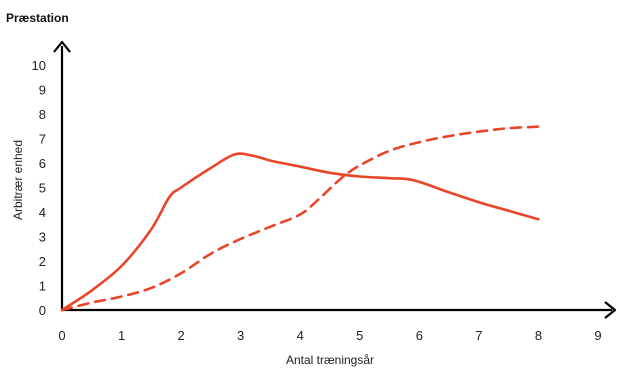 This screenshot has height=369, width=619. Describe the element at coordinates (62, 46) in the screenshot. I see `y-axis-arrow` at that location.